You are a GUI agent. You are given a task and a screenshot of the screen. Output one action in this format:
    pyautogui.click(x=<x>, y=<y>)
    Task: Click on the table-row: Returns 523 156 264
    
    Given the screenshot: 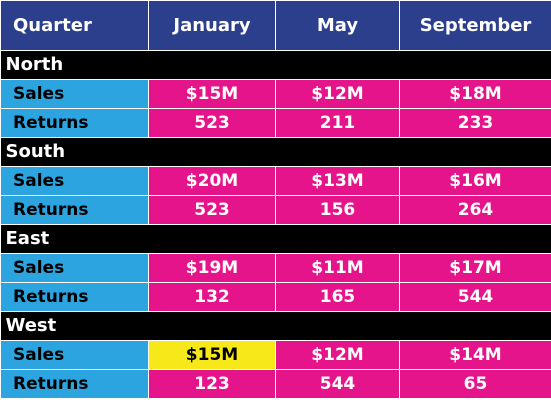 What is the action you would take?
    pyautogui.click(x=275, y=210)
    